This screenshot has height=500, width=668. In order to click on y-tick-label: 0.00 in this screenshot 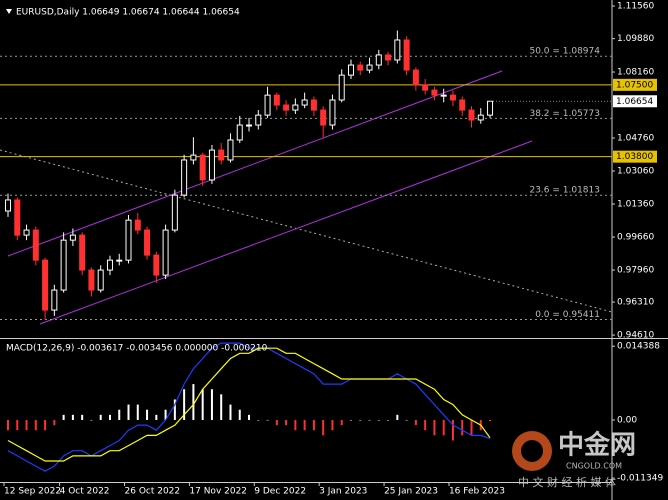, I will do `click(627, 420)`.